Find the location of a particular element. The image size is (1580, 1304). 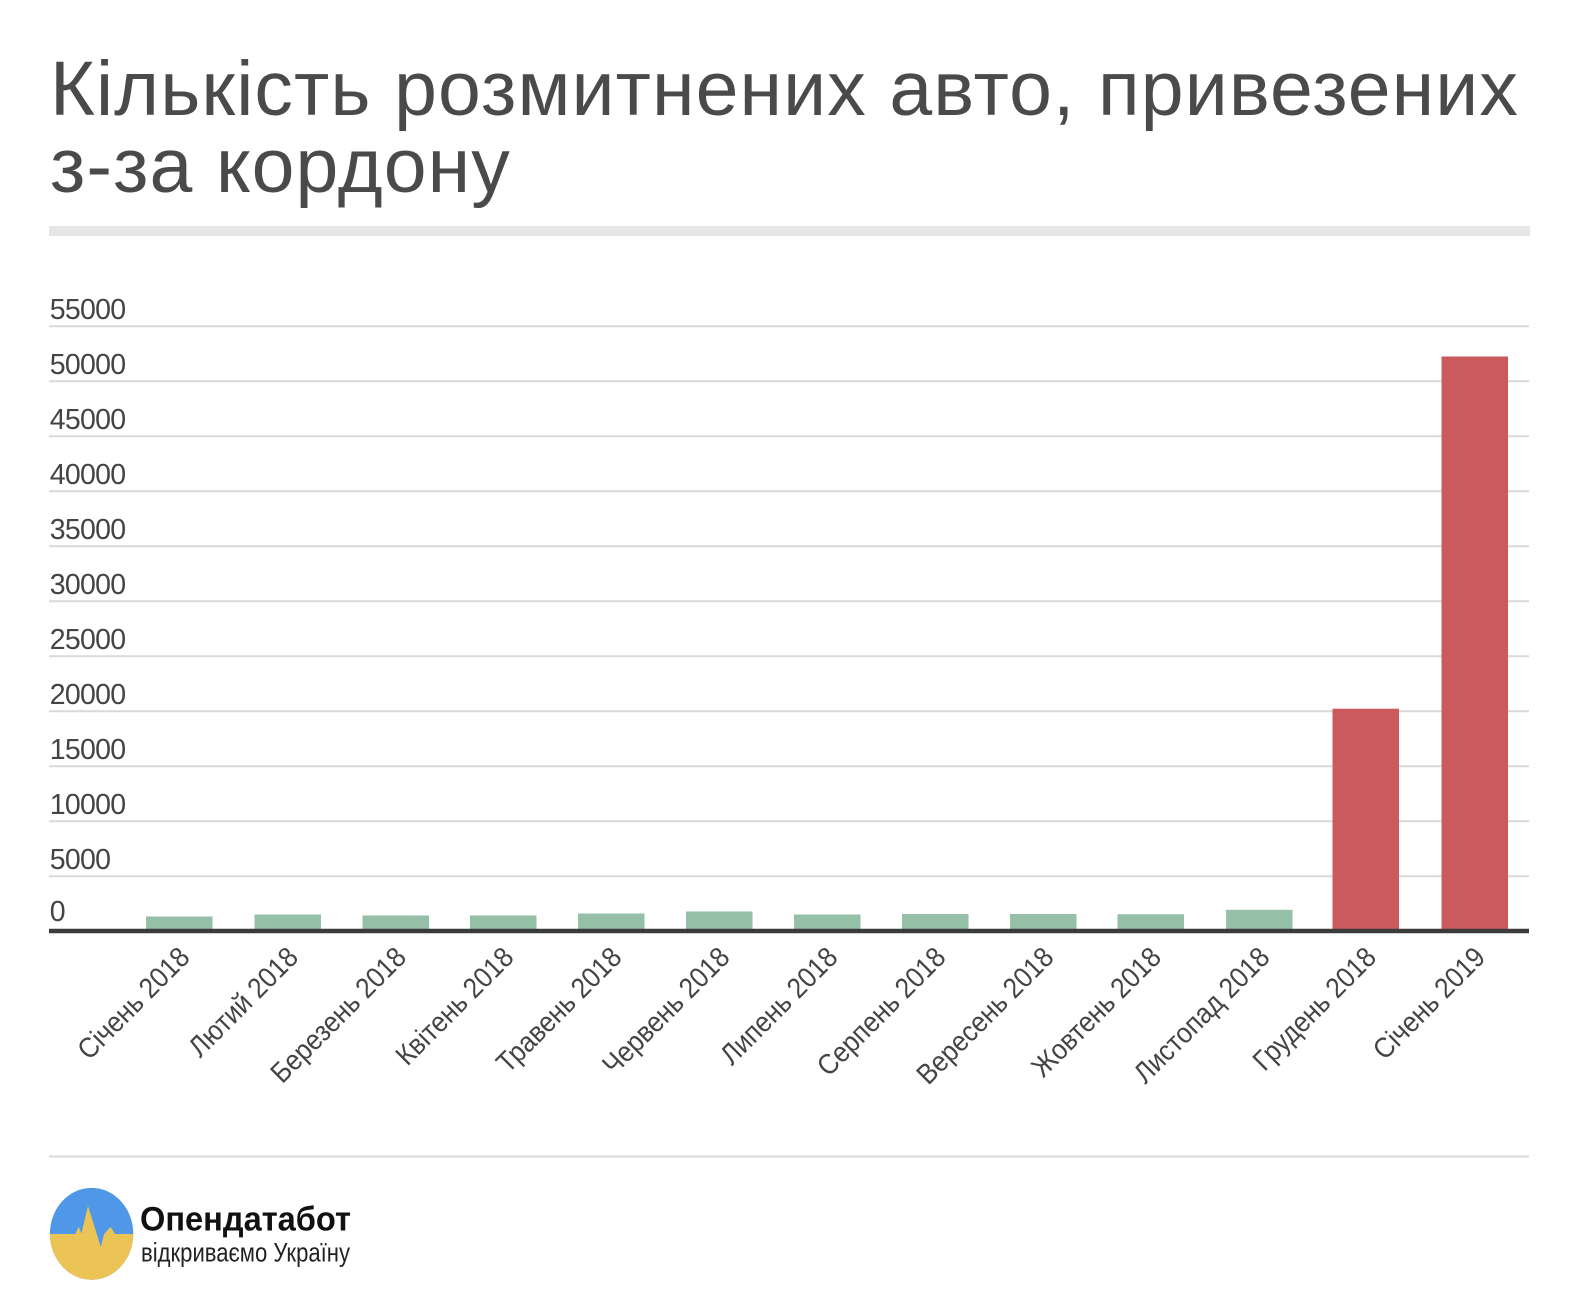

svg-text: 0 is located at coordinates (57, 912).